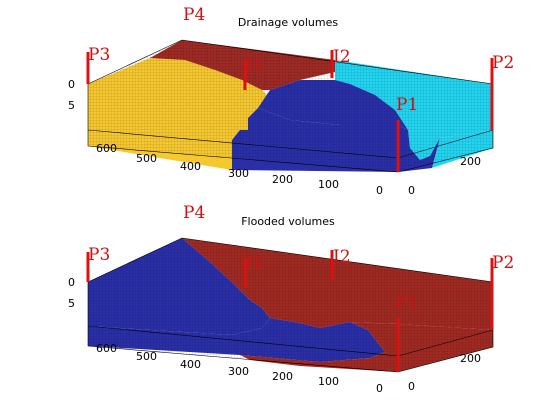 The height and width of the screenshot is (420, 560). What do you see at coordinates (288, 22) in the screenshot?
I see `plot-title: Drainage volumes` at bounding box center [288, 22].